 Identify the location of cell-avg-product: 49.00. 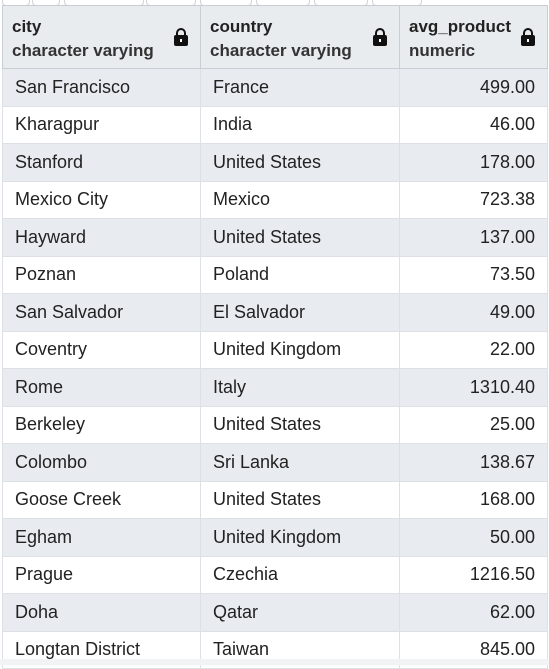
(473, 312).